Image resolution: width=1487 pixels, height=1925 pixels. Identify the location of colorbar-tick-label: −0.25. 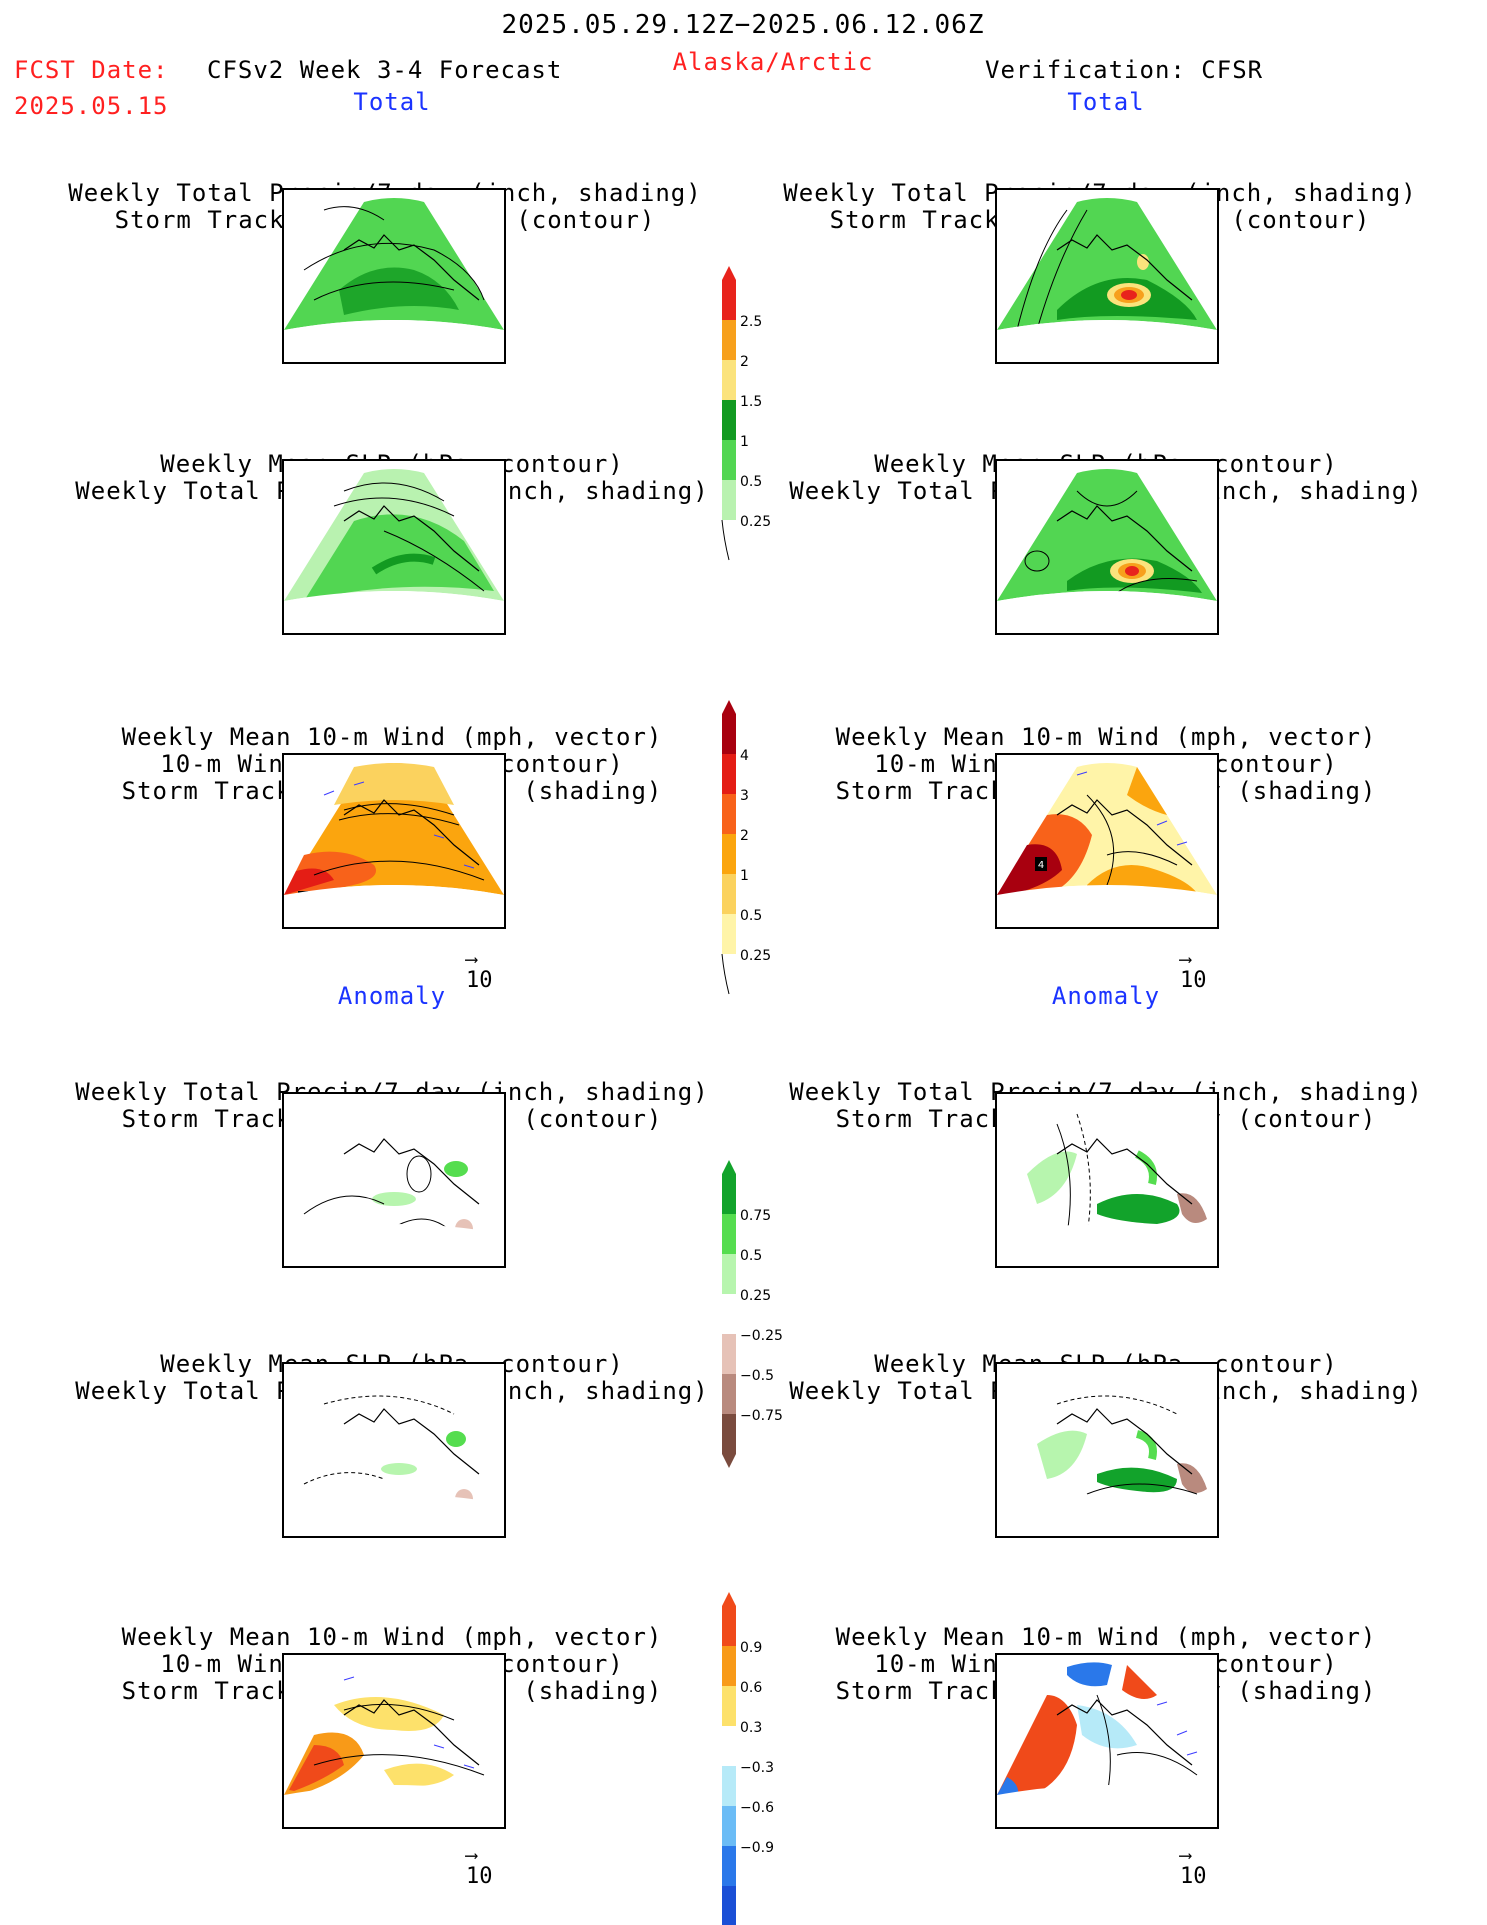
(761, 1336).